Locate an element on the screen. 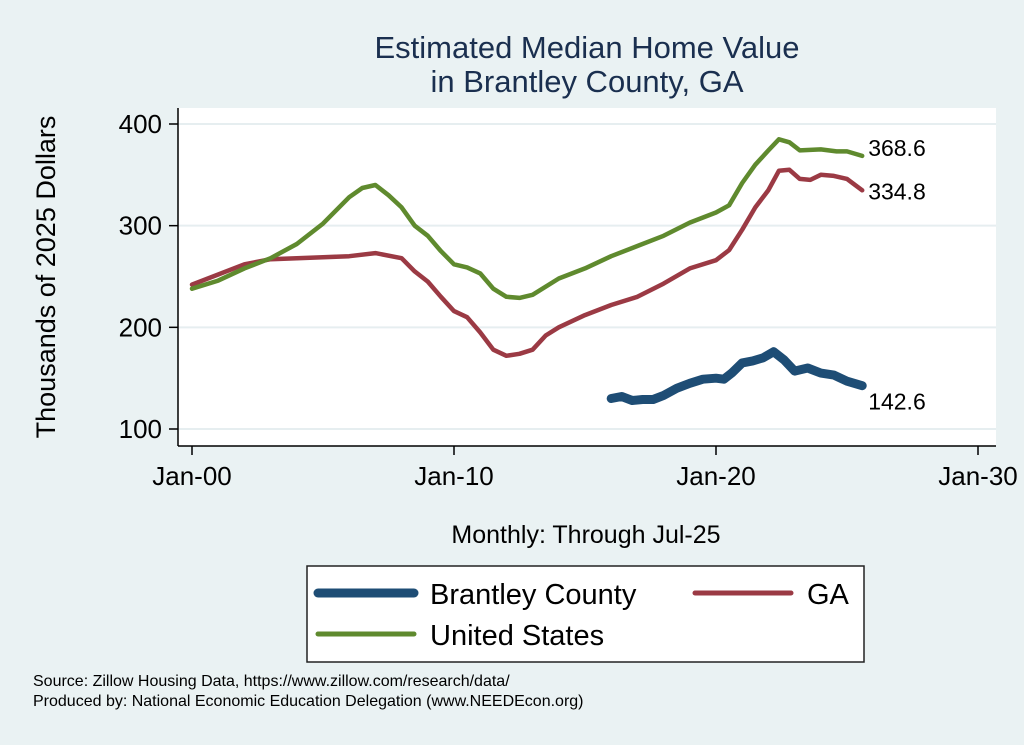 This screenshot has width=1024, height=745. y-tick-label: 100 is located at coordinates (140, 429).